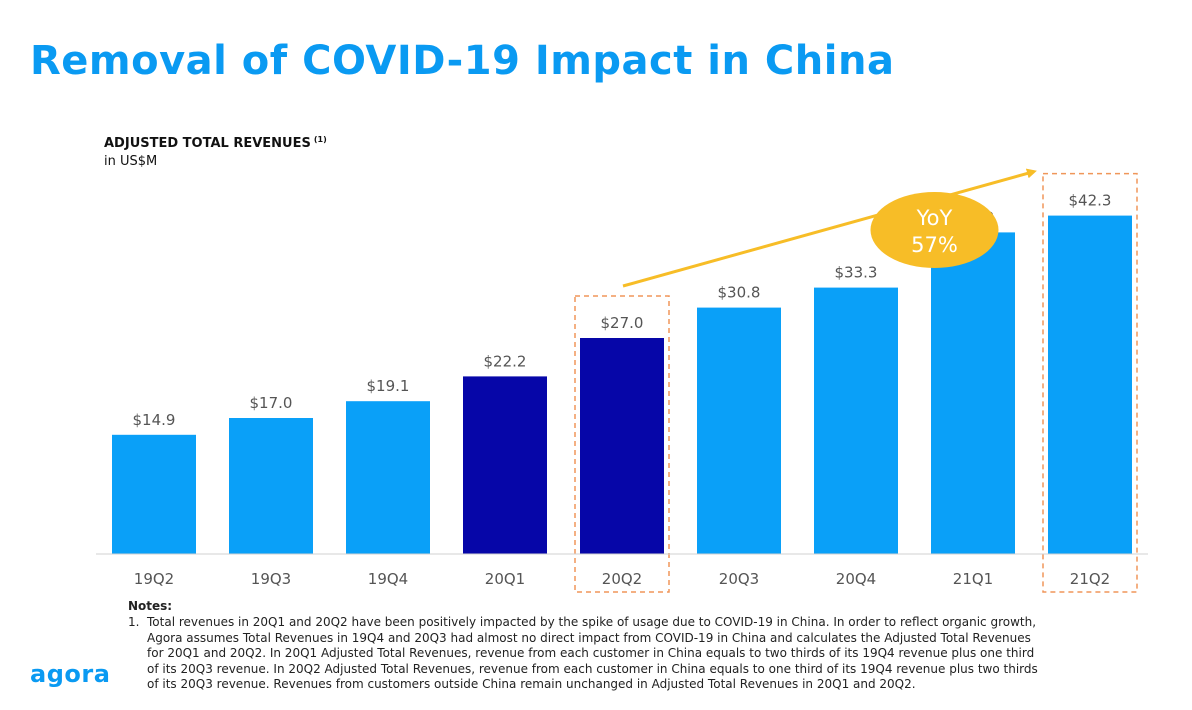 This screenshot has height=710, width=1192. I want to click on highlight-box-21Q2, so click(1090, 382).